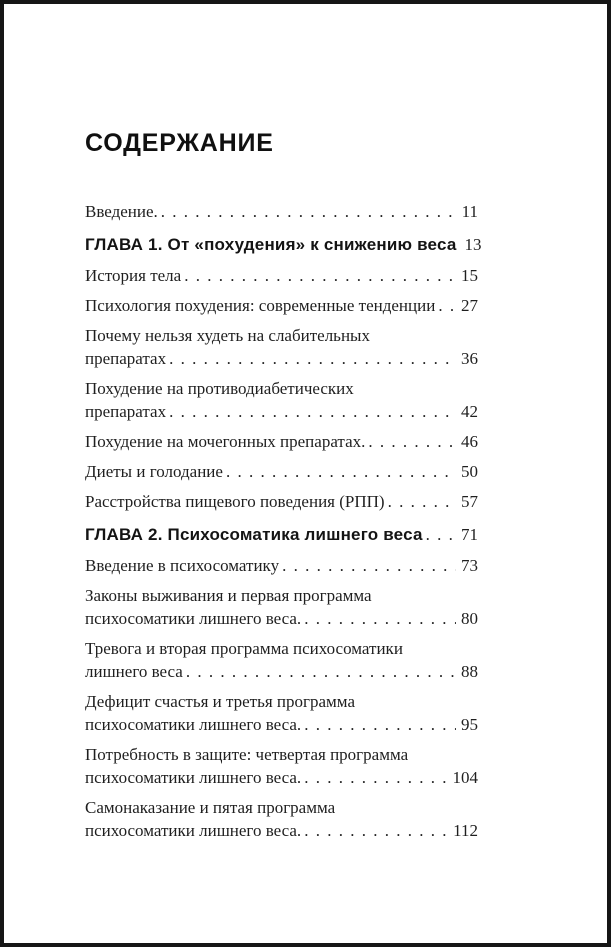  What do you see at coordinates (235, 501) in the screenshot?
I see `toc-entry-title: Расстройства пищевого поведения (РПП)` at bounding box center [235, 501].